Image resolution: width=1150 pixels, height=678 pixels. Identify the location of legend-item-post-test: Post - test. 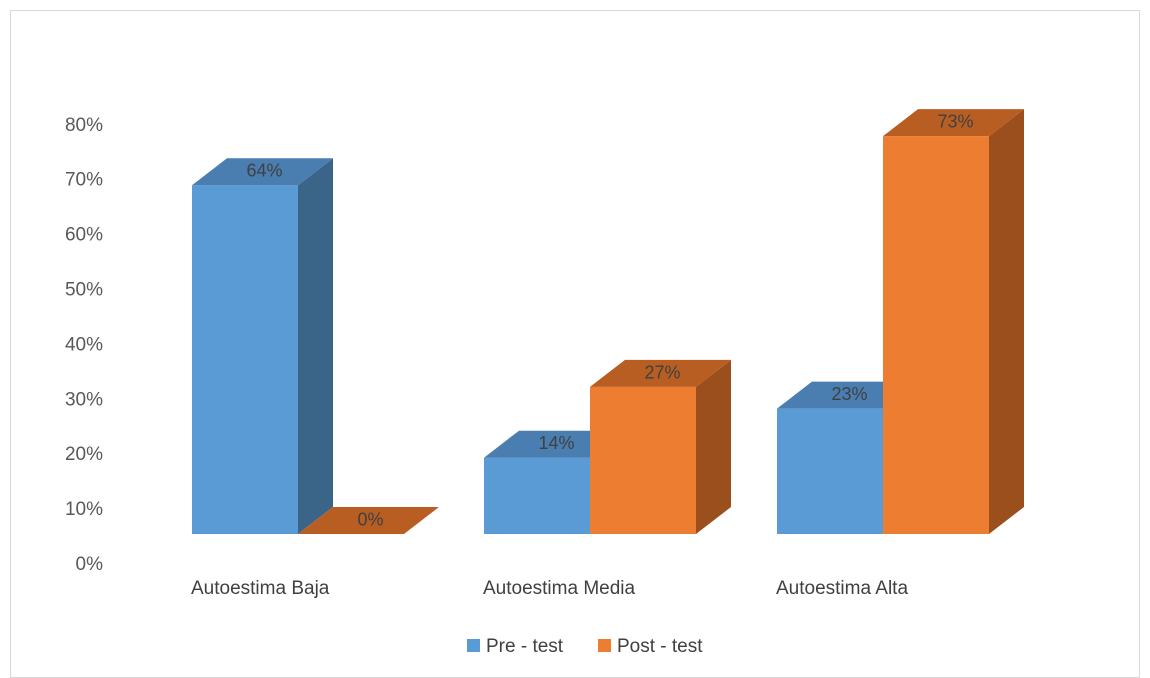
(650, 646).